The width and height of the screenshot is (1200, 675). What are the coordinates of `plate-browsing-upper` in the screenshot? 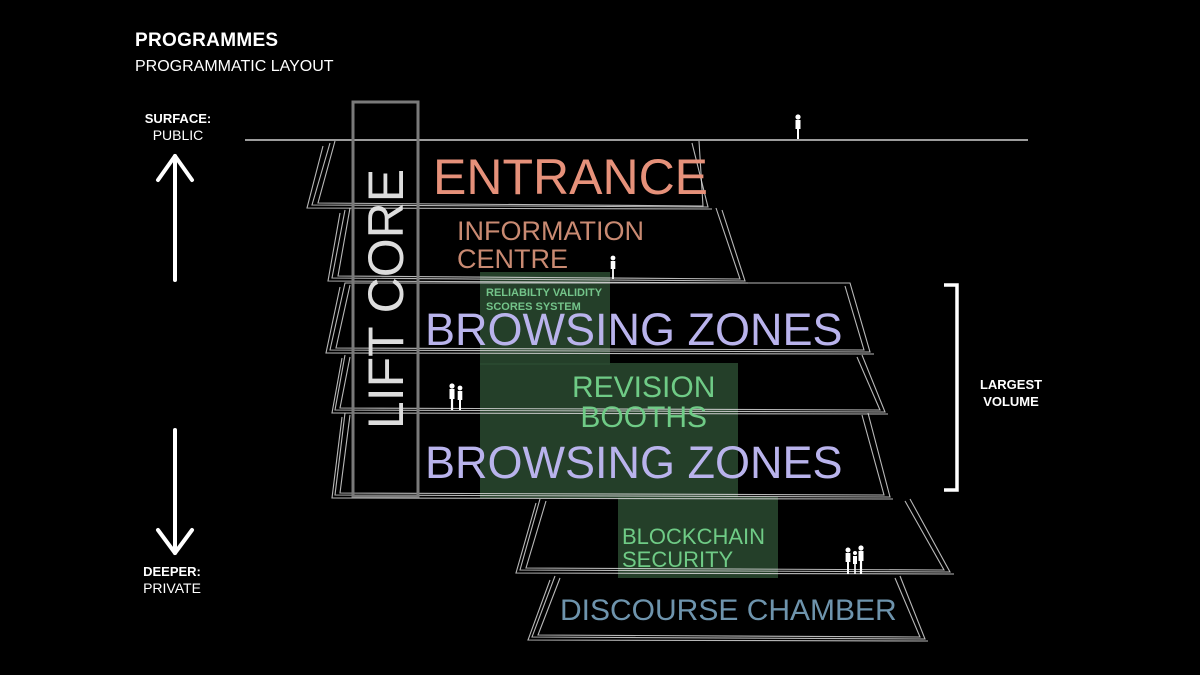 It's located at (600, 317).